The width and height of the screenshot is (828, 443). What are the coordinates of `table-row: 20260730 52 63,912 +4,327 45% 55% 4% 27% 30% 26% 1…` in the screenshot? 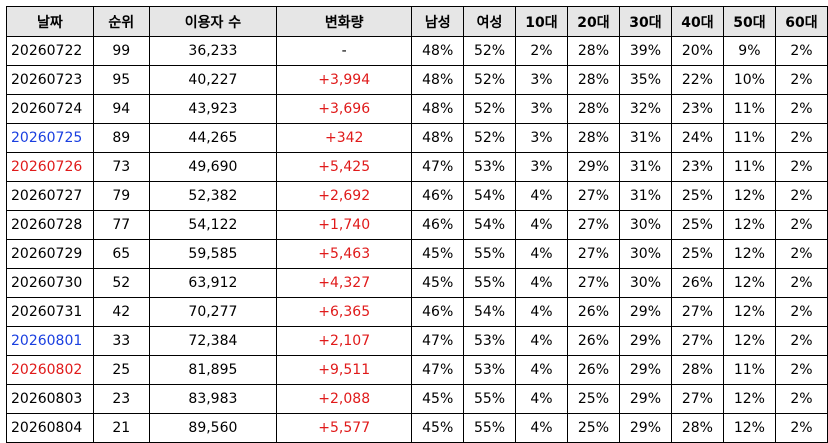 It's located at (417, 283).